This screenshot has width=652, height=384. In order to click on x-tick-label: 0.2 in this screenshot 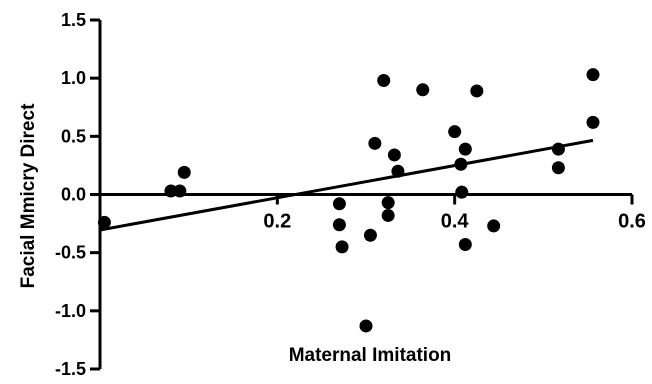, I will do `click(277, 222)`.